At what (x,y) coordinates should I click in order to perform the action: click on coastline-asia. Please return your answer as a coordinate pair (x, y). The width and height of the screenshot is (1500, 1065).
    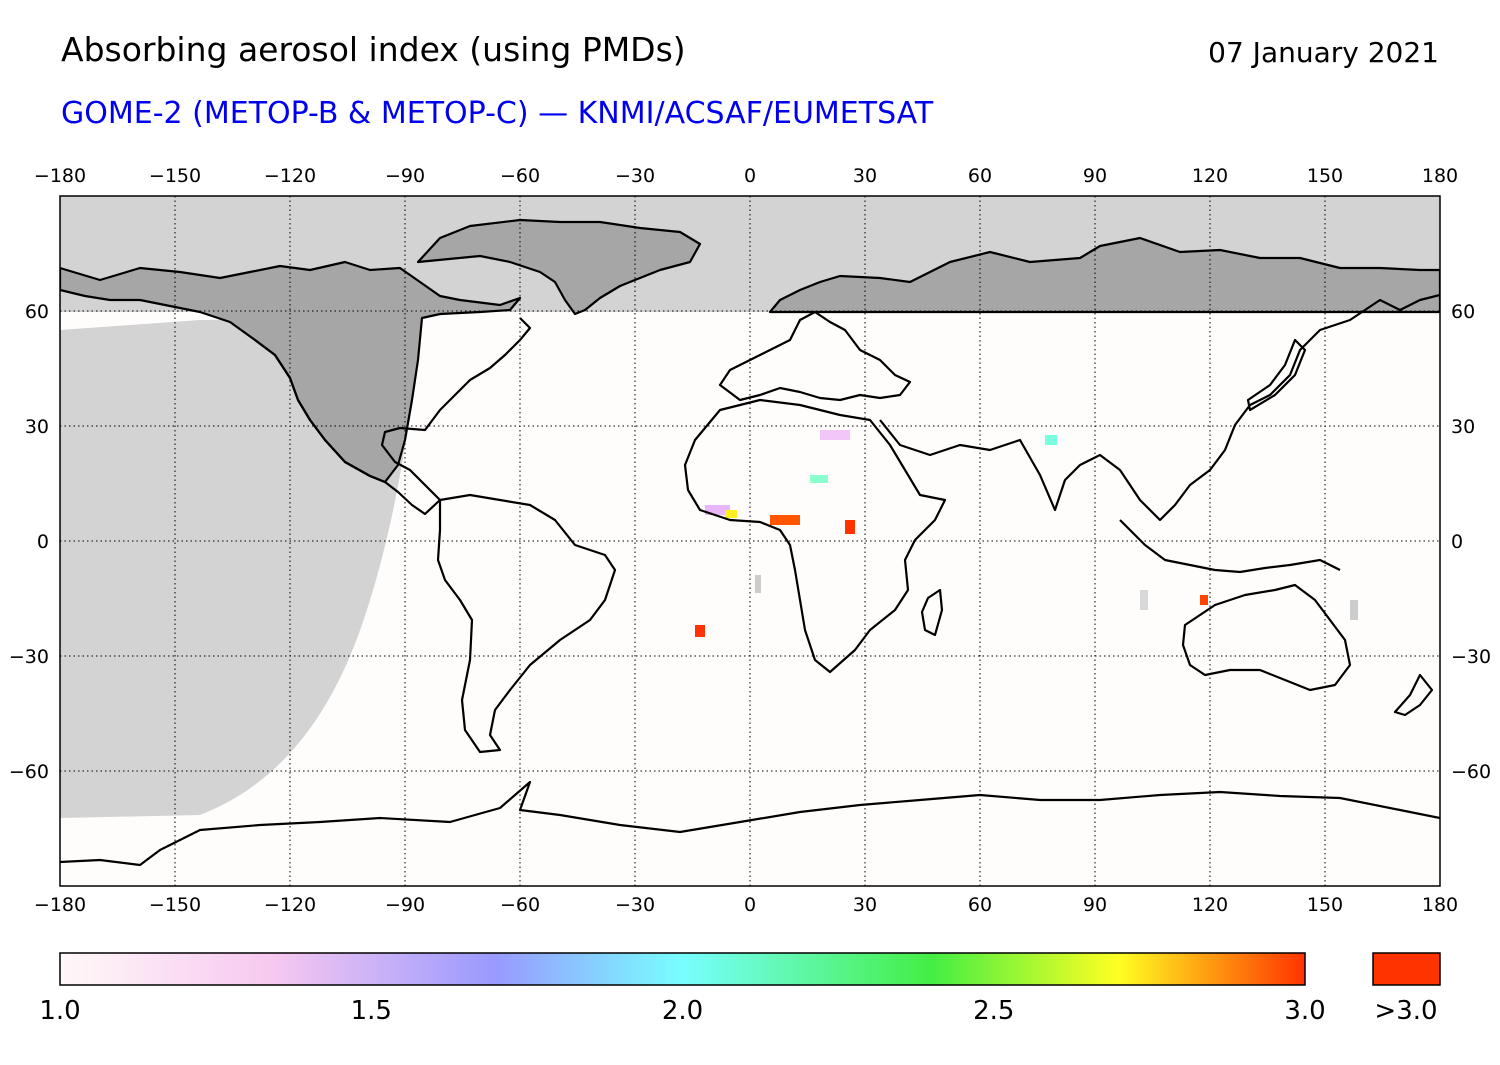
    Looking at the image, I should click on (1159, 407).